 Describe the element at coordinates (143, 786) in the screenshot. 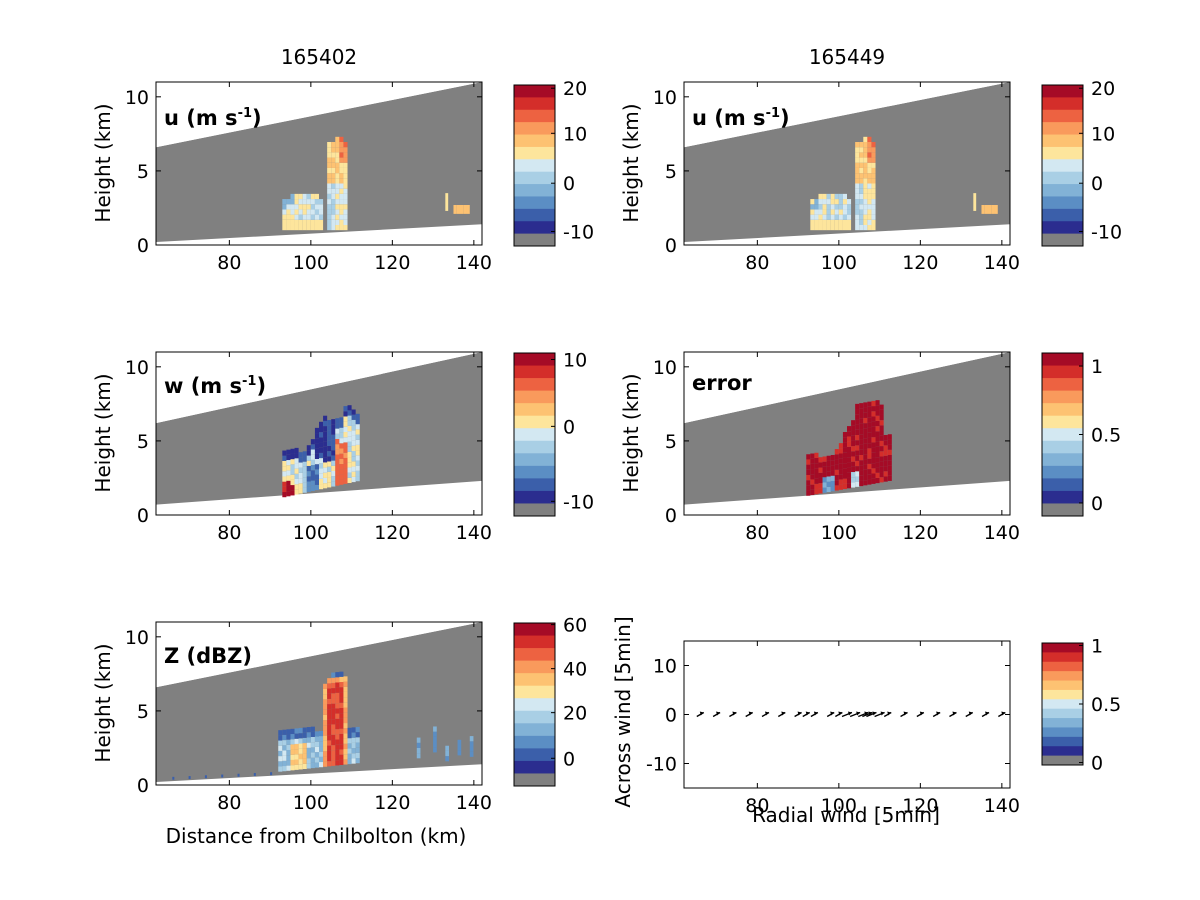

I see `y-tick-label: 0` at that location.